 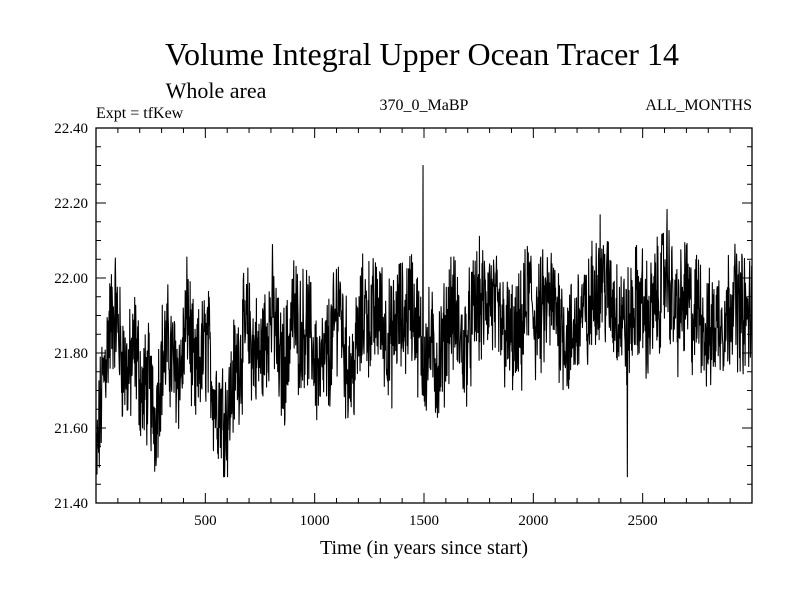 What do you see at coordinates (71, 279) in the screenshot?
I see `y-tick-label: 22.00` at bounding box center [71, 279].